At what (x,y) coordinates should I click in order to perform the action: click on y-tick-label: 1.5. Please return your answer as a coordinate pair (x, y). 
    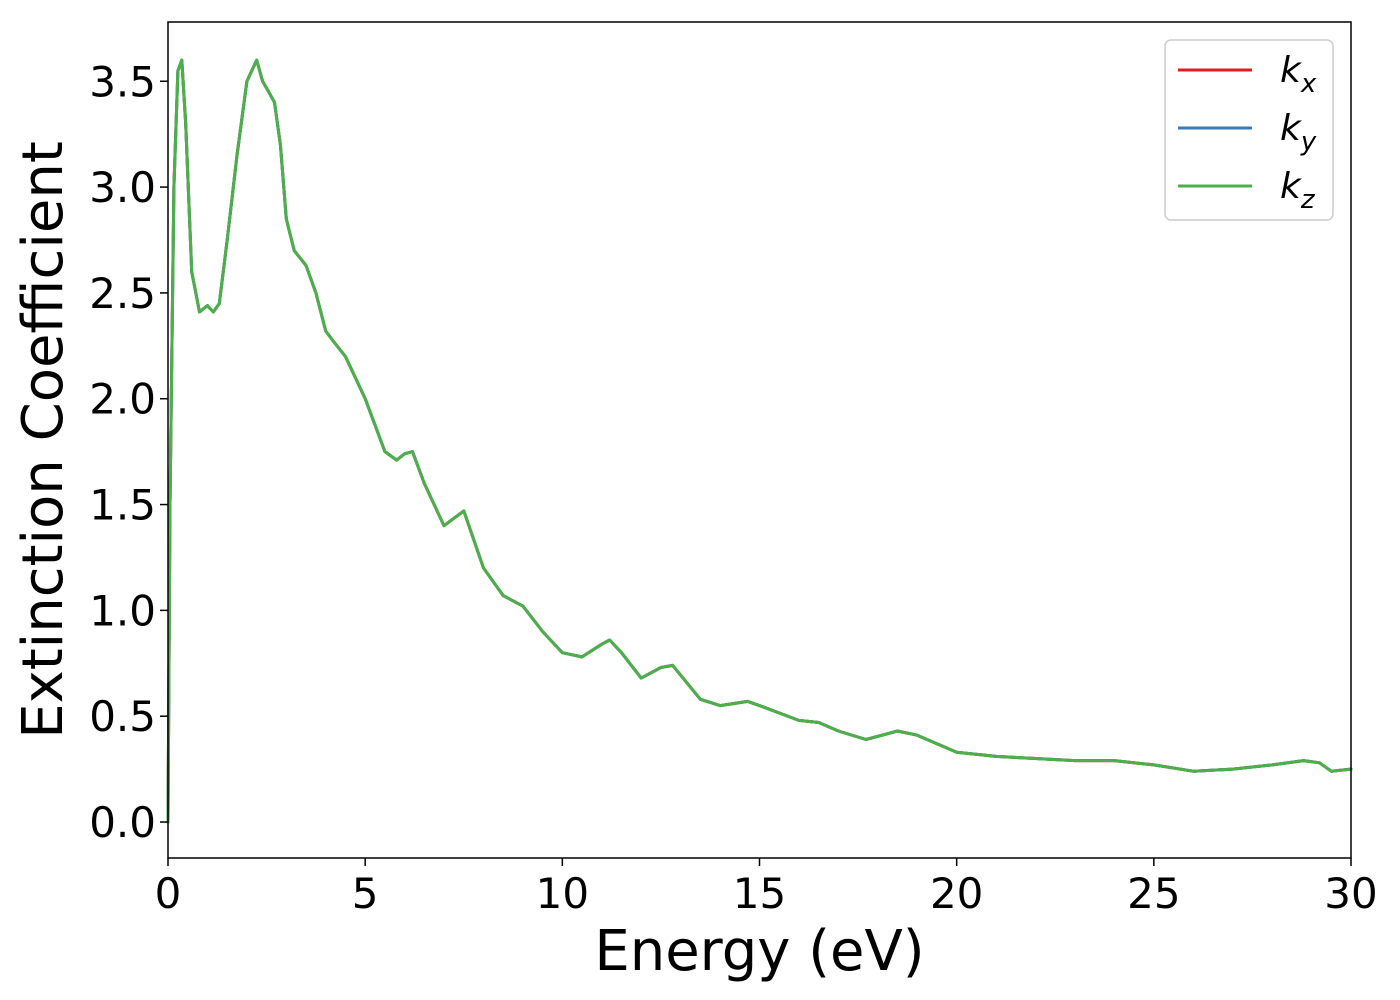
    Looking at the image, I should click on (122, 505).